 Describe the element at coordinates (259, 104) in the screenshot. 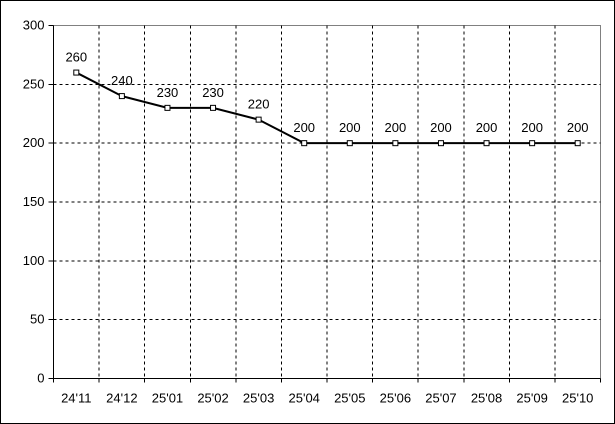

I see `data-label: 220` at that location.